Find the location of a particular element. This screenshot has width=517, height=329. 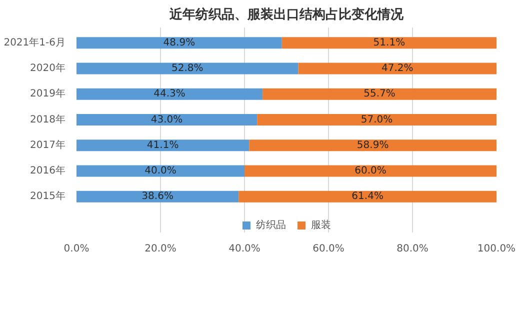

x-tick-label: 0.0% is located at coordinates (77, 249).